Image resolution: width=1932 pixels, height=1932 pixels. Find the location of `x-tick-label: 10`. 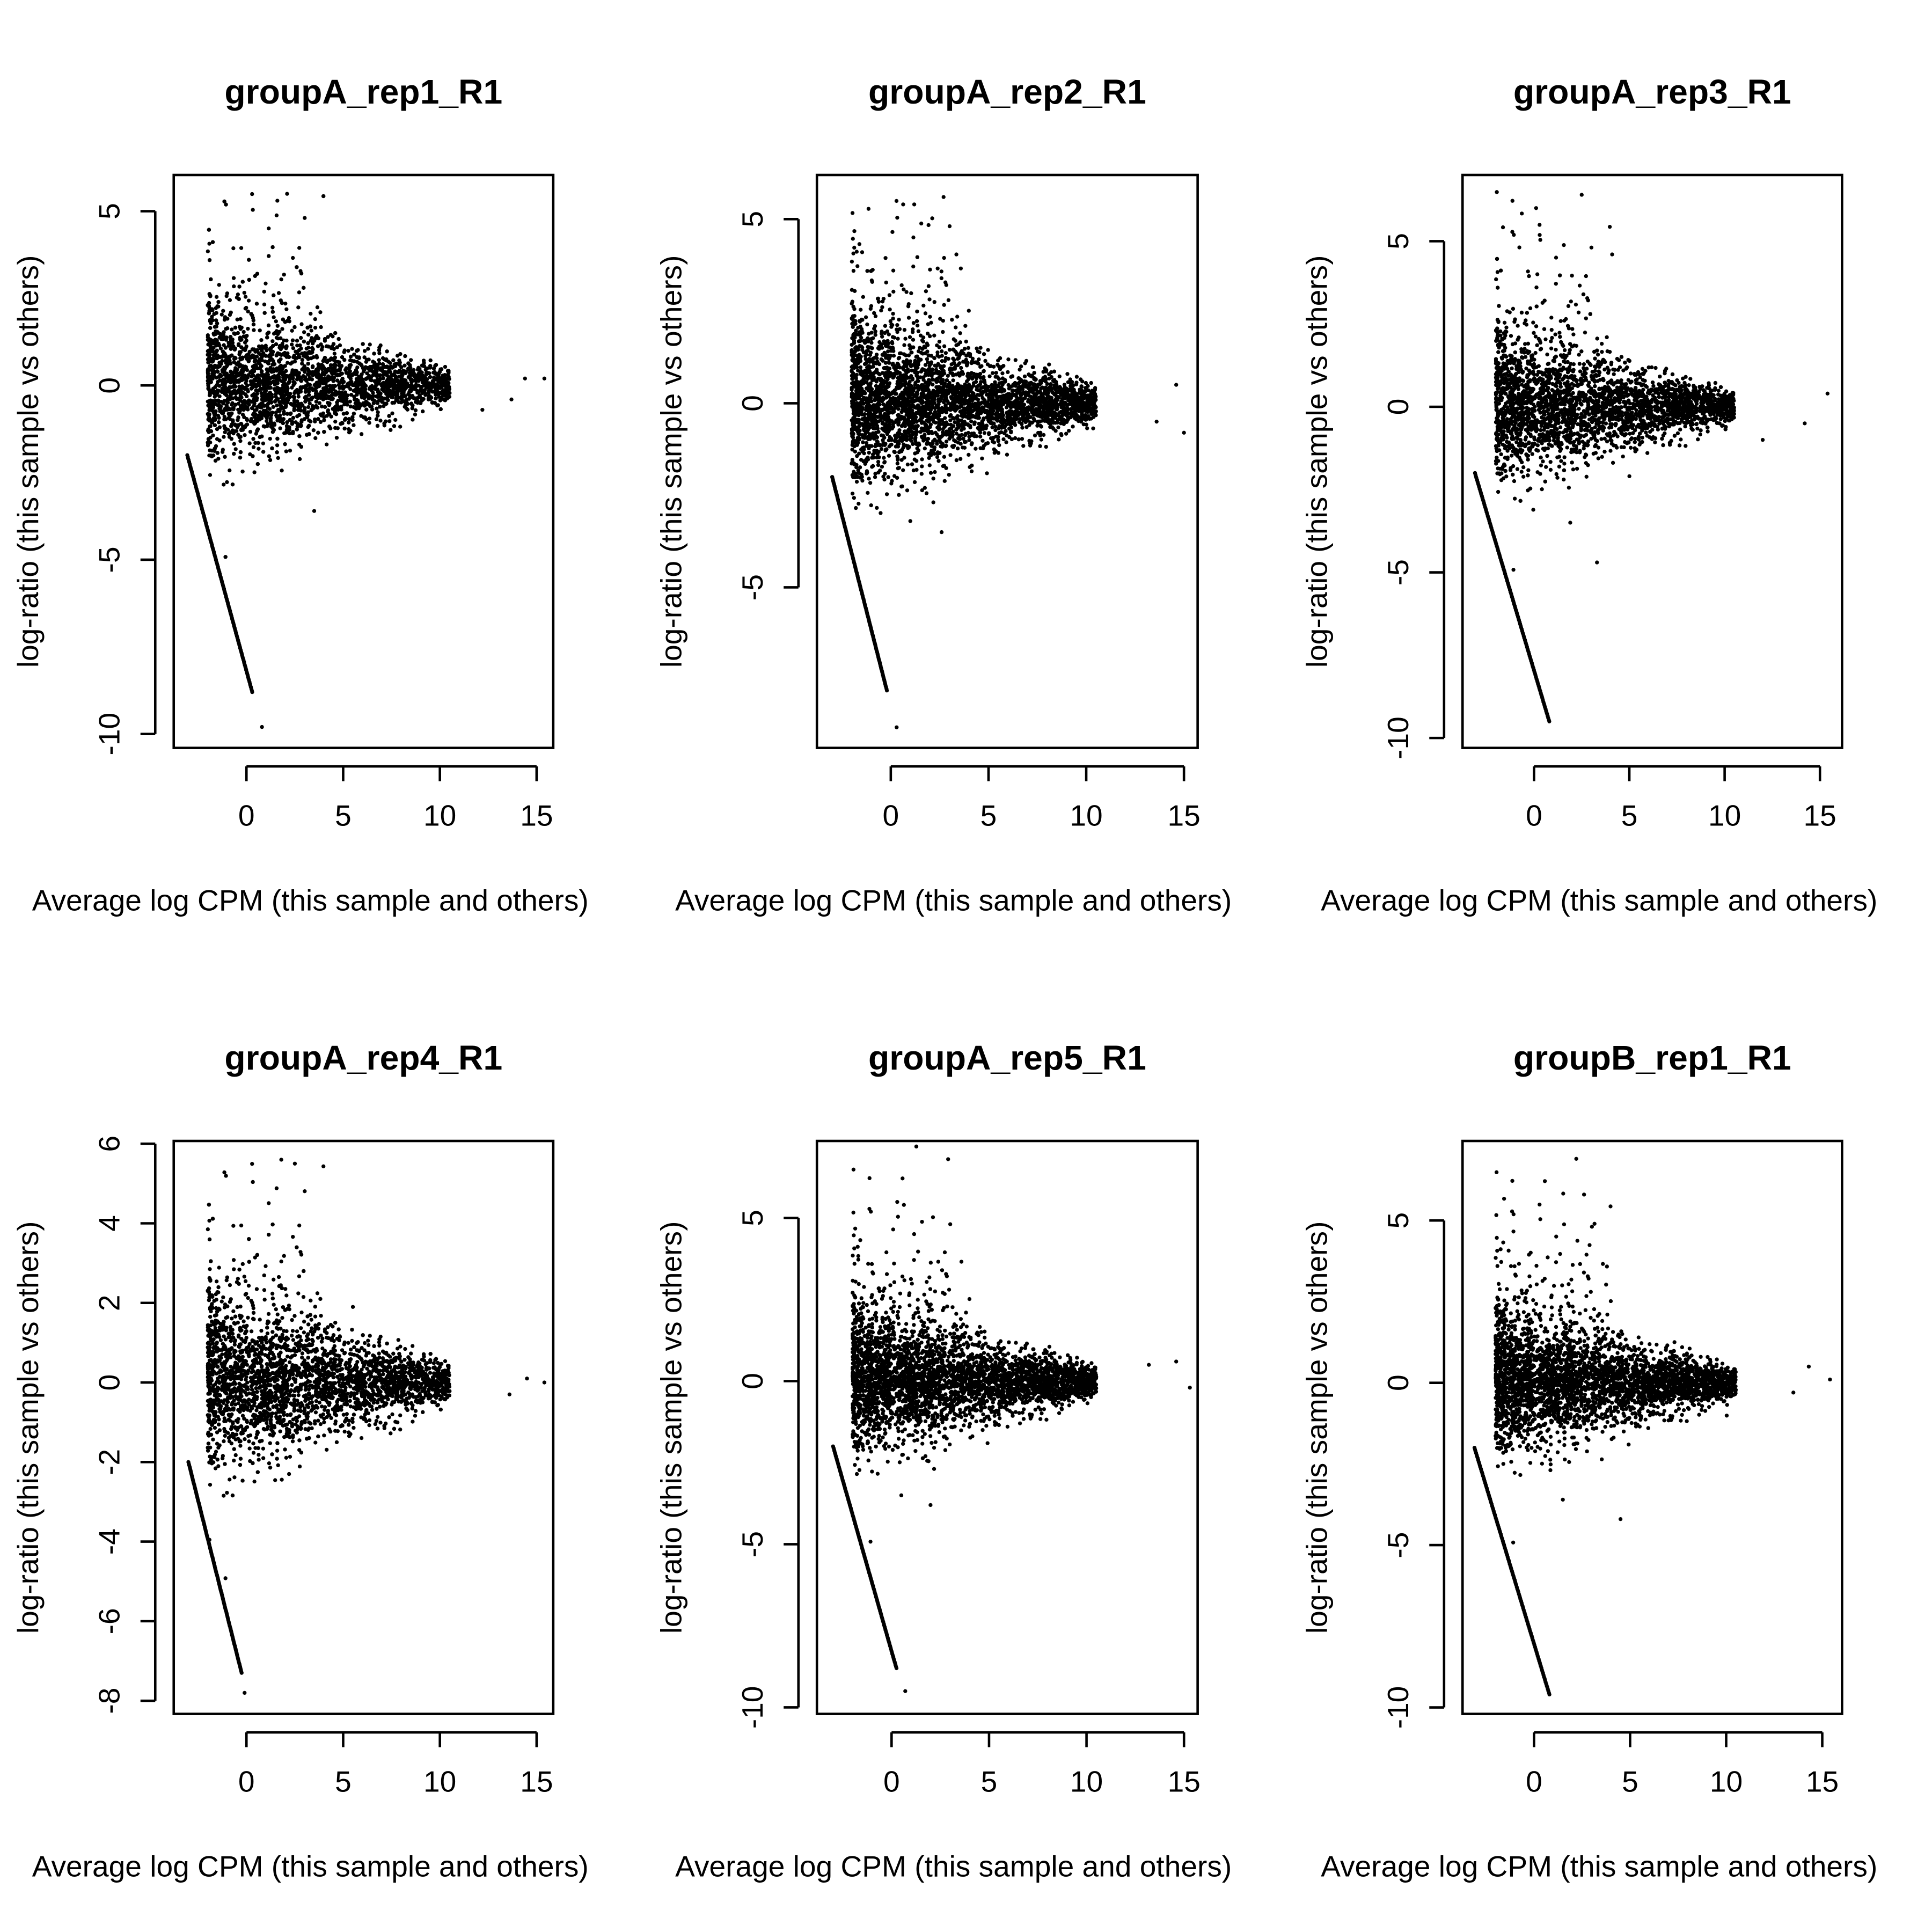

x-tick-label: 10 is located at coordinates (439, 815).